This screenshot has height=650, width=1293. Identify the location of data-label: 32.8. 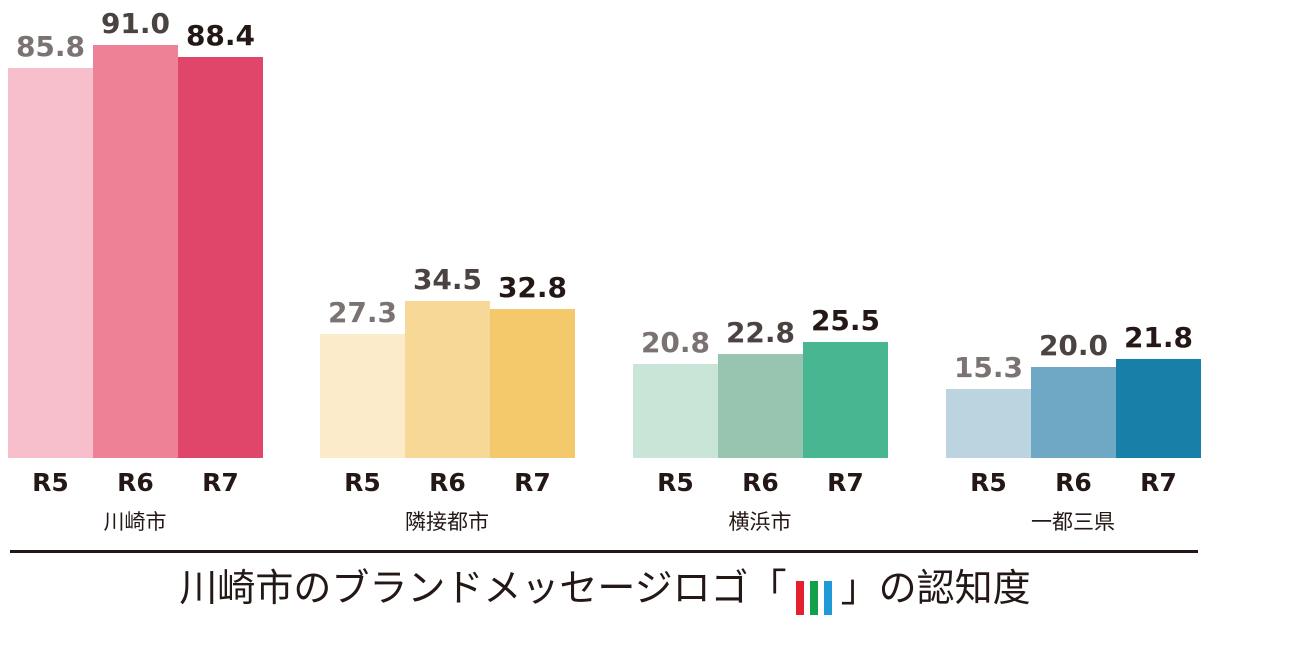
(532, 288).